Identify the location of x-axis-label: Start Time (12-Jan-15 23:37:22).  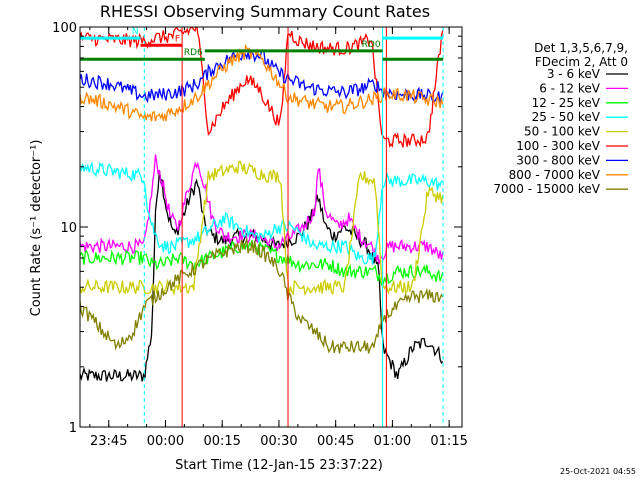
(279, 465).